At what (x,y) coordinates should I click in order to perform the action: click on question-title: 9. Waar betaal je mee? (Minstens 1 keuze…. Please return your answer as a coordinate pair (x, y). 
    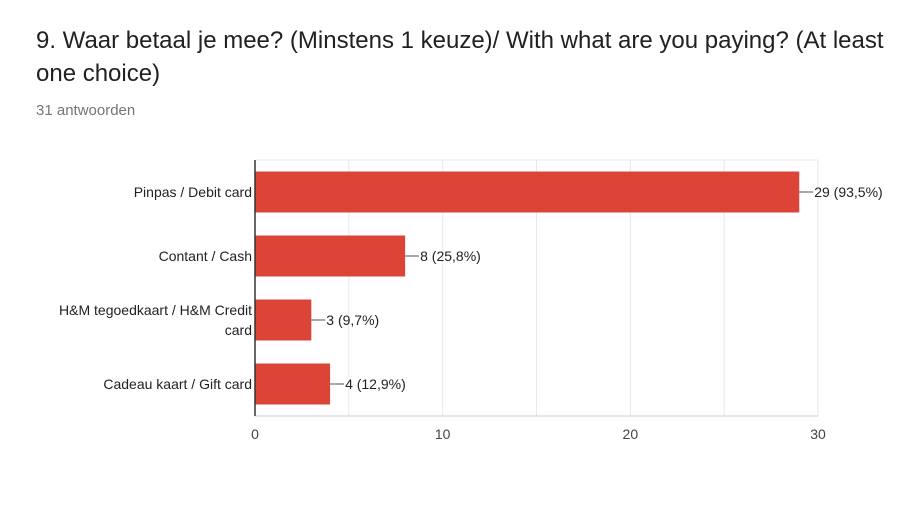
    Looking at the image, I should click on (460, 57).